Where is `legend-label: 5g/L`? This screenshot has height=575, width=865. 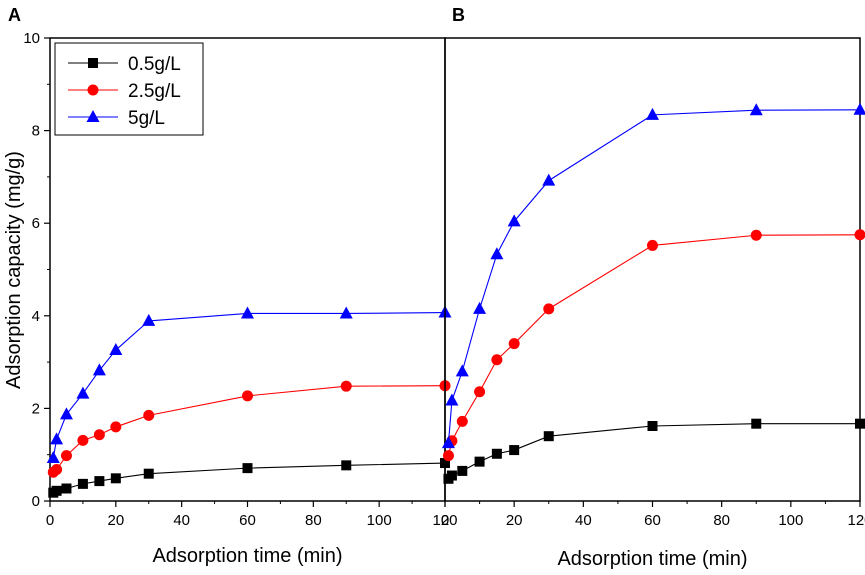 legend-label: 5g/L is located at coordinates (146, 118).